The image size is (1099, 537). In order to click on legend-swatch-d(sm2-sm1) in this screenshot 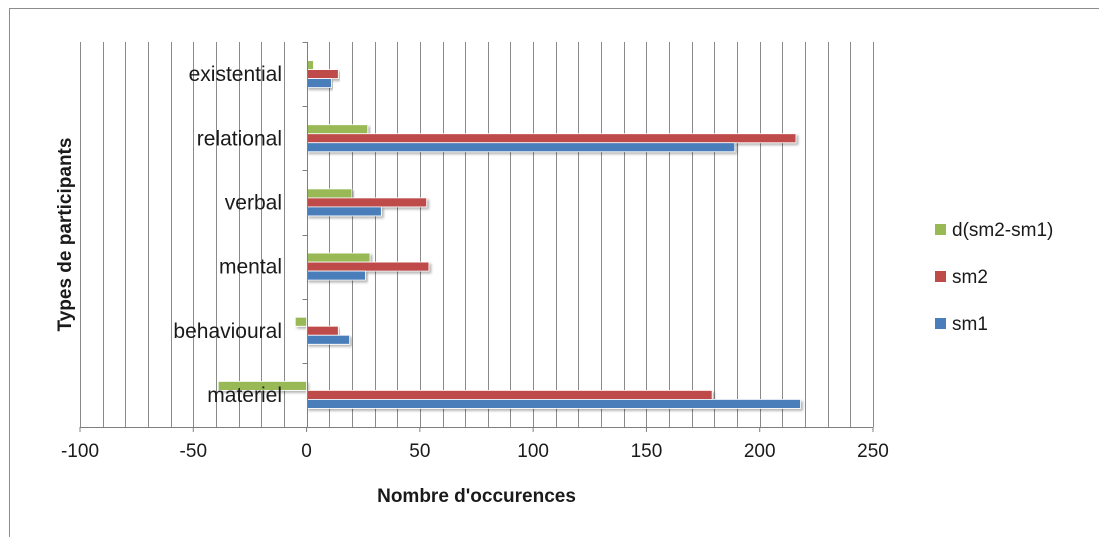, I will do `click(940, 229)`.